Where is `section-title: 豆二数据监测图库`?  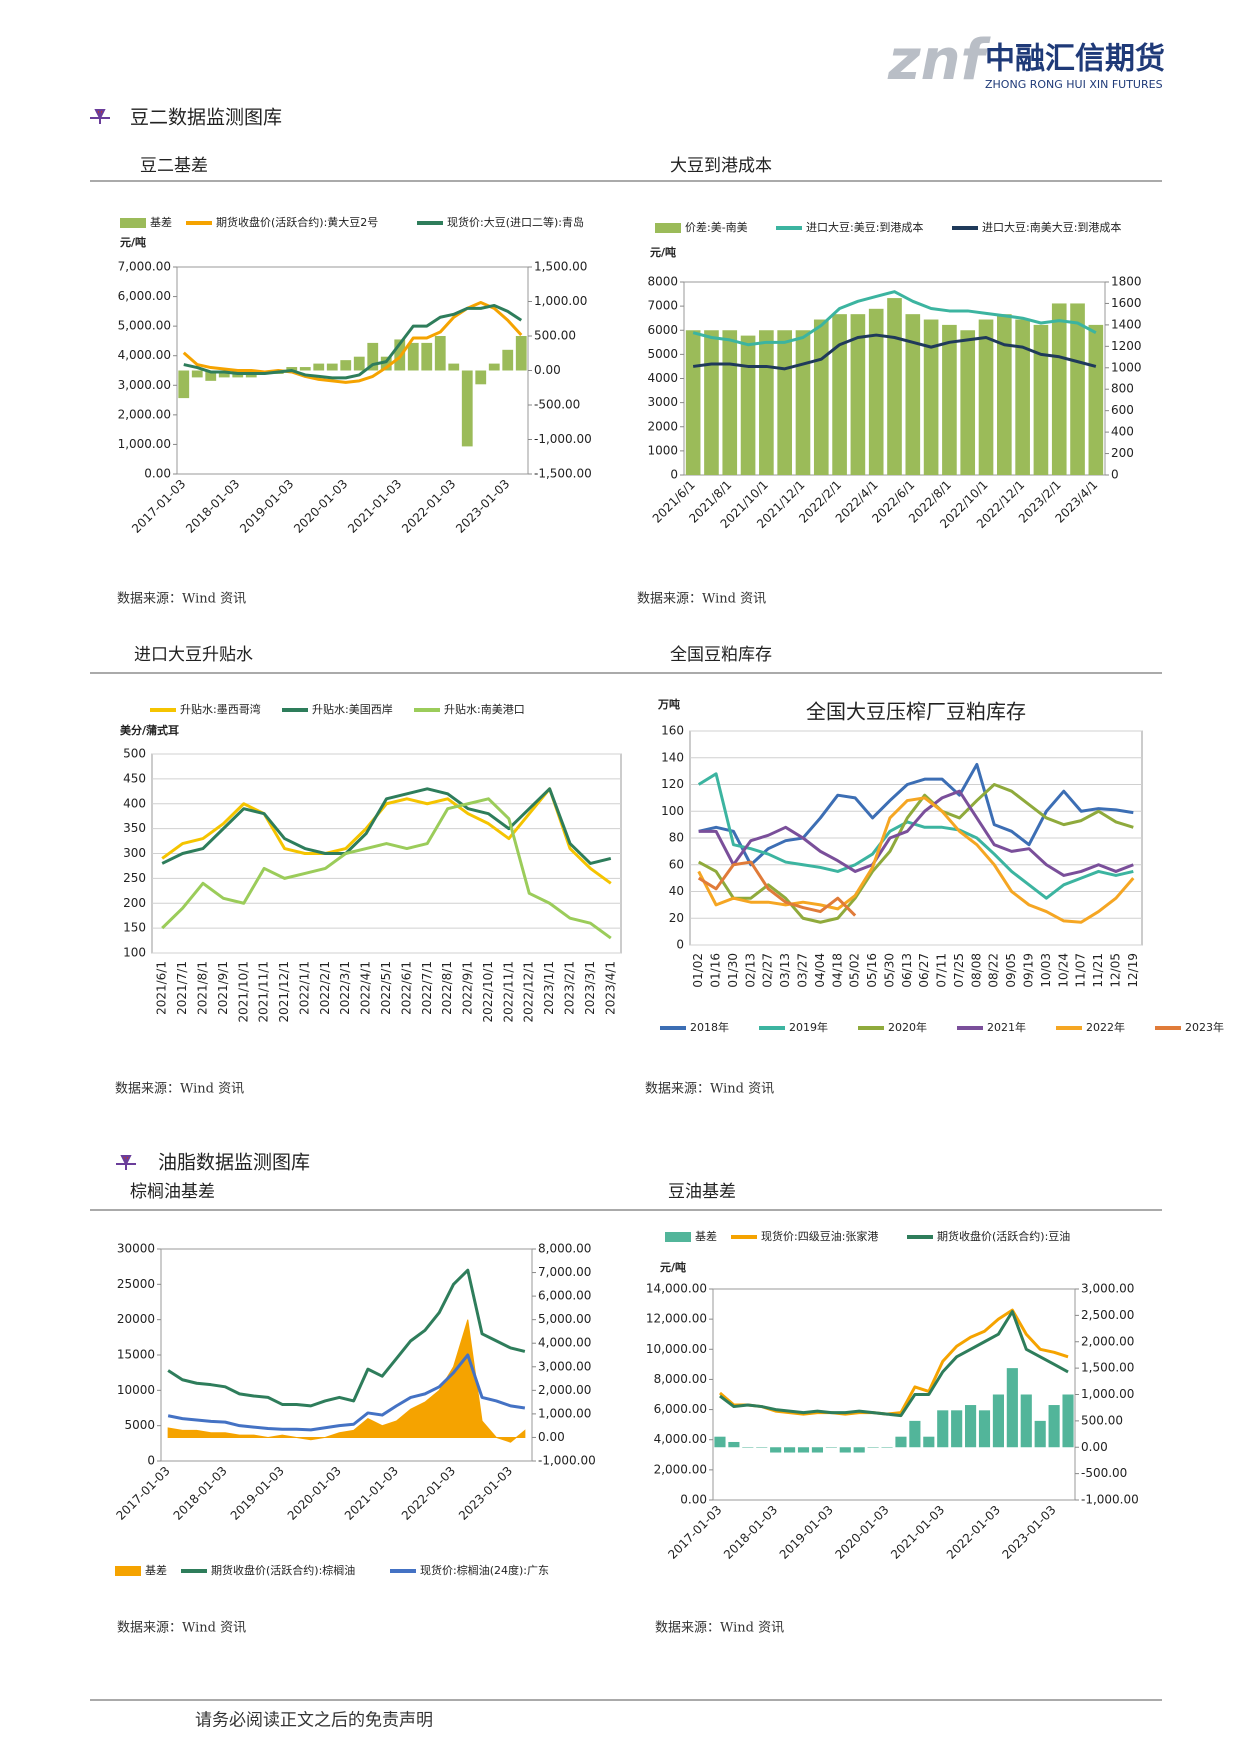
section-title: 豆二数据监测图库 is located at coordinates (206, 118).